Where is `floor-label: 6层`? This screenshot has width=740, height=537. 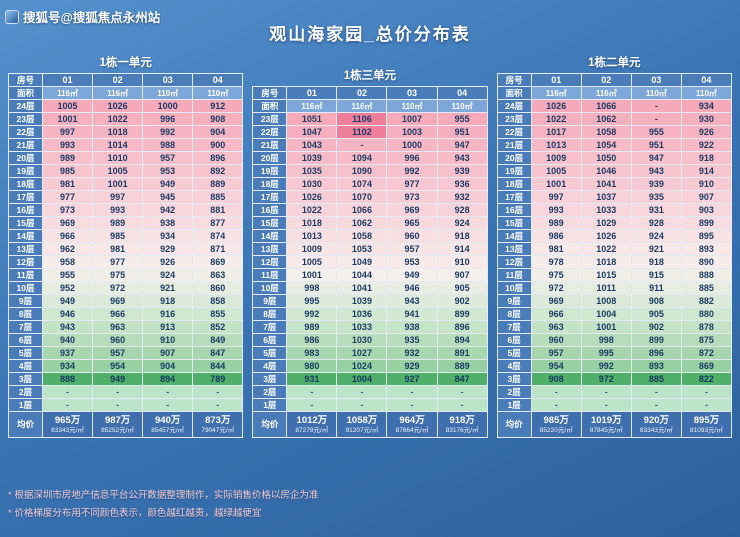
floor-label: 6层 is located at coordinates (514, 340).